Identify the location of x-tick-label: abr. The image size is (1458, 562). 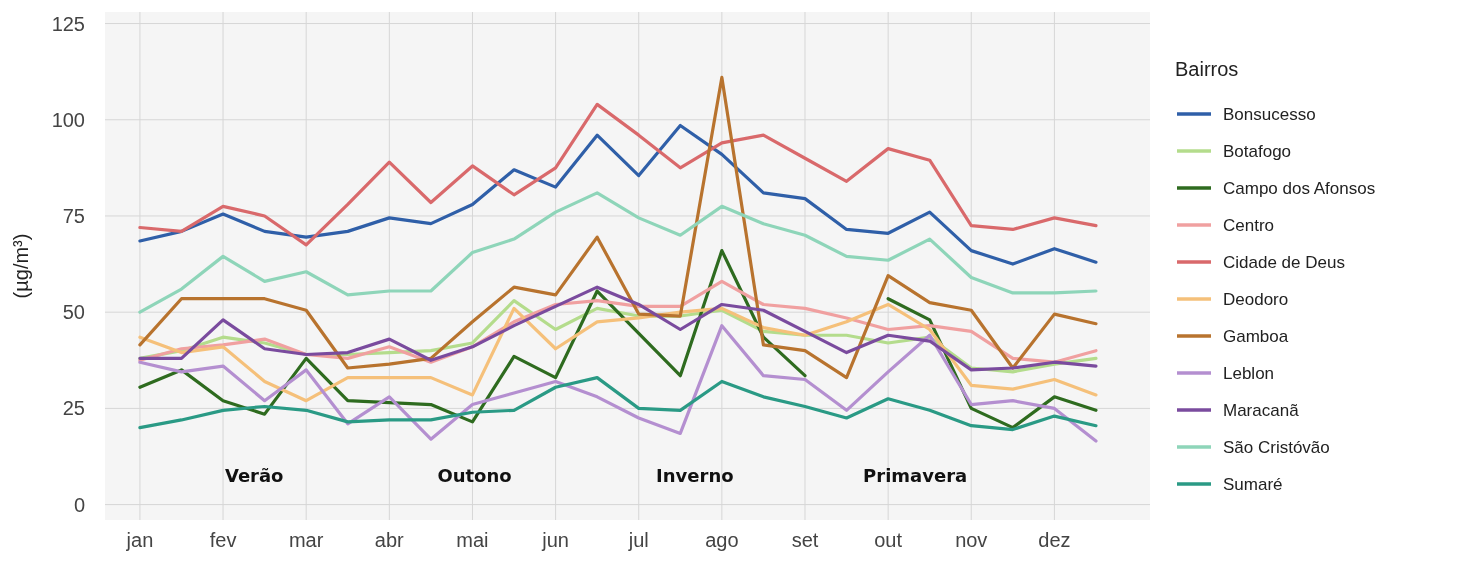
(389, 540).